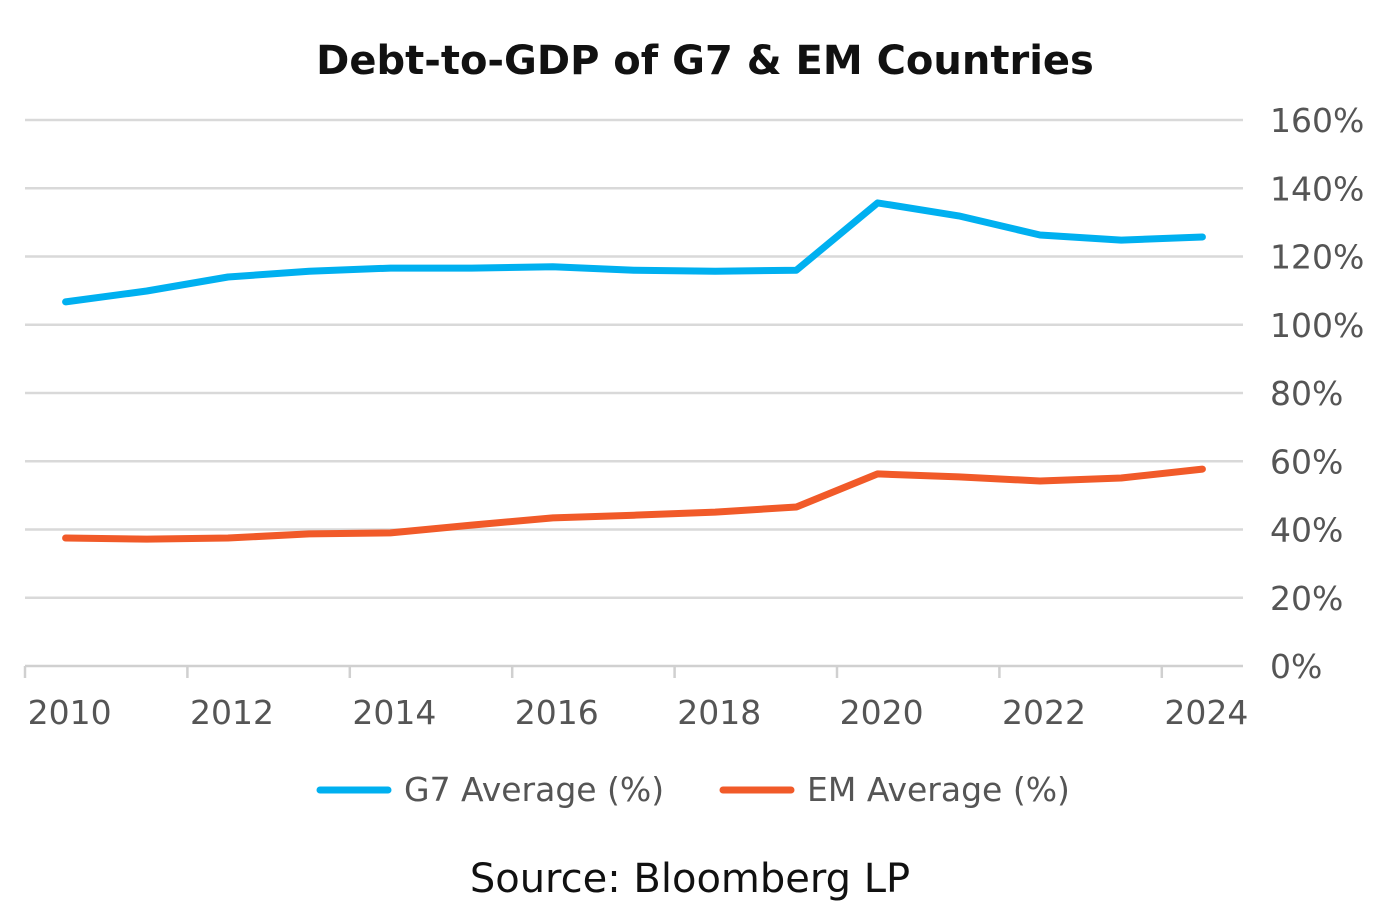 This screenshot has height=921, width=1400. I want to click on x-tick-label: 2014, so click(394, 712).